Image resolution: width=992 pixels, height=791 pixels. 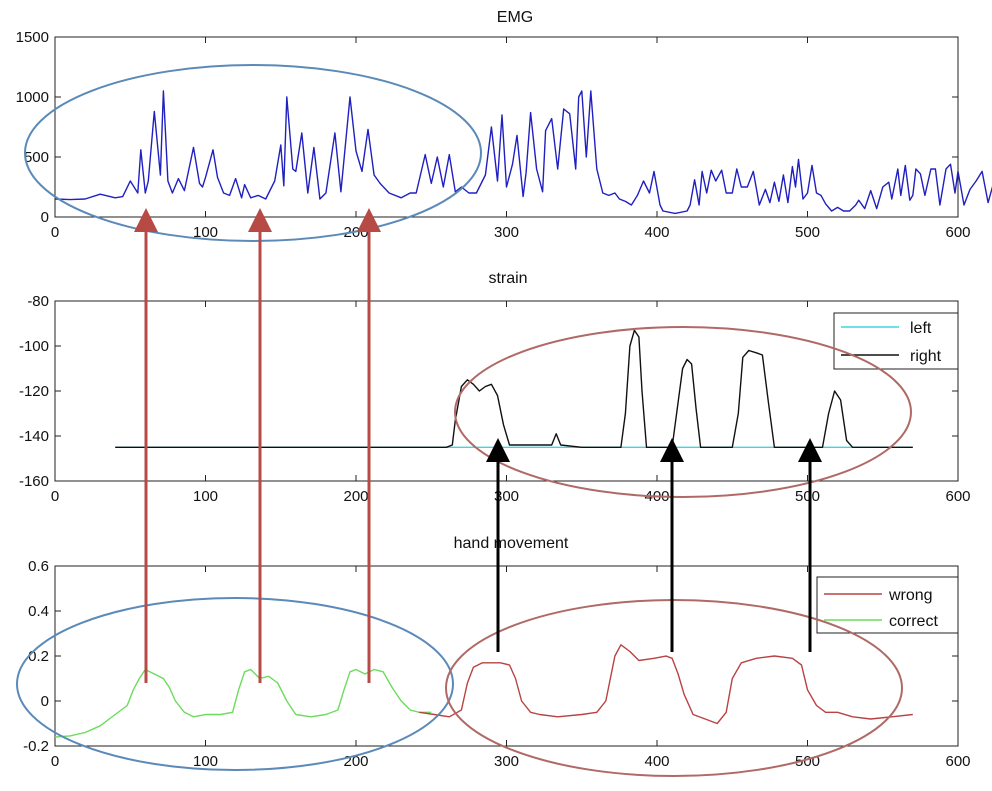 I want to click on hand-xtick-label-0: 0, so click(x=55, y=761).